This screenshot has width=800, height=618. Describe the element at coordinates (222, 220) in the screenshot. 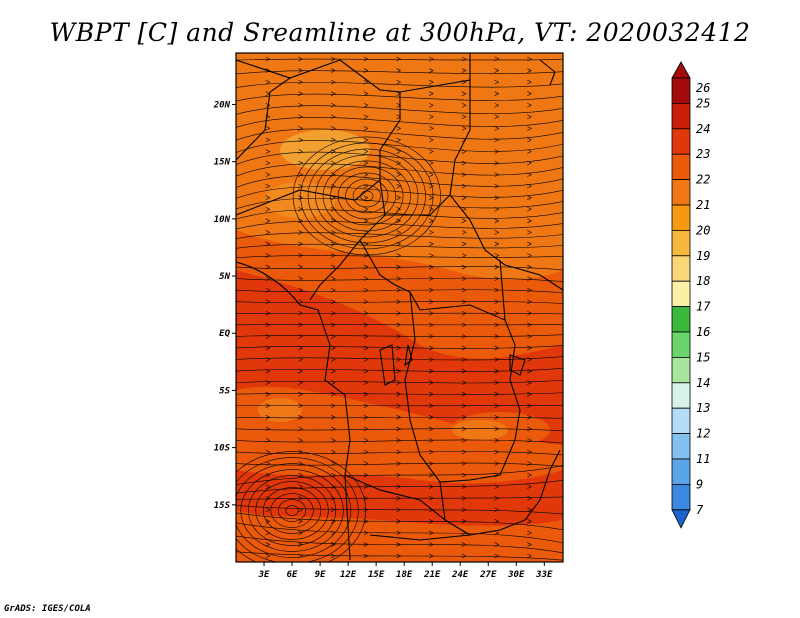

I see `y-tick-label: 10N` at that location.